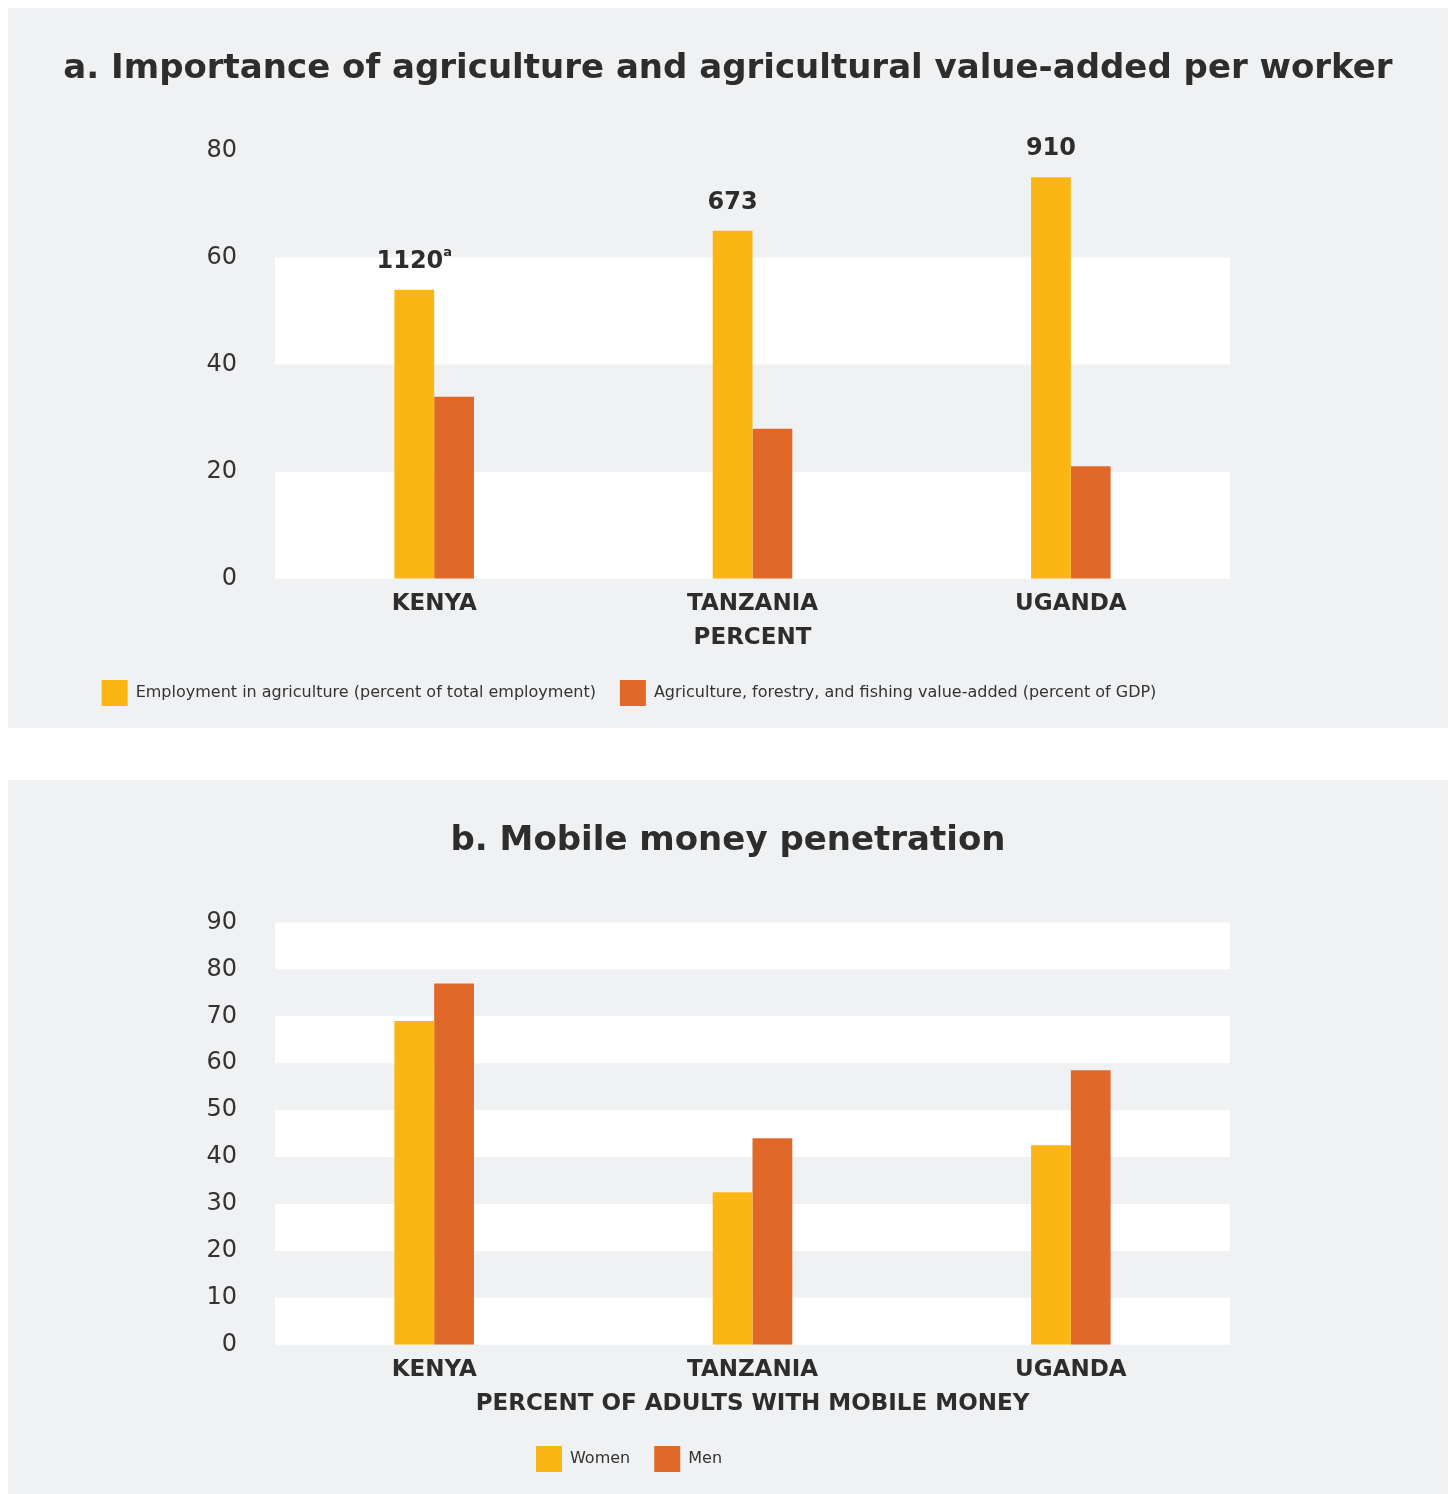 The image size is (1452, 1494). Describe the element at coordinates (600, 1458) in the screenshot. I see `legend-label: Women` at that location.